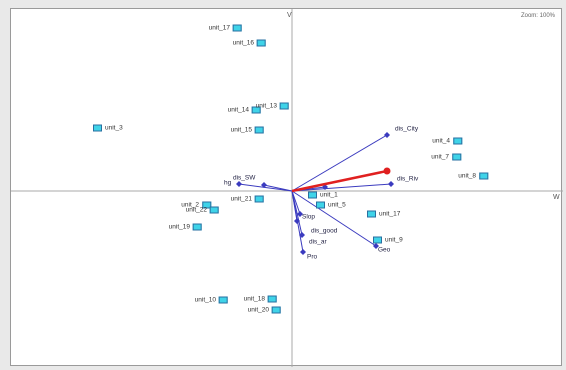 This screenshot has height=370, width=566. I want to click on highlight-endpoint-icon, so click(387, 171).